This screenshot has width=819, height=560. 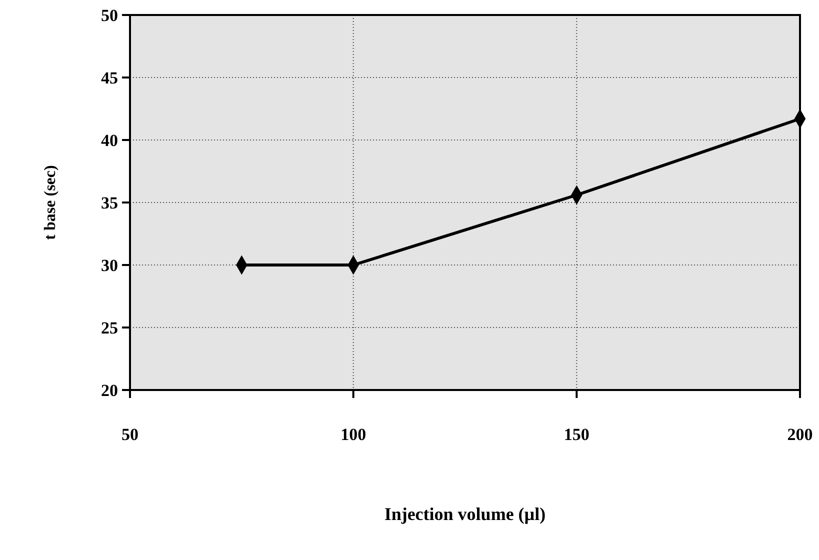 What do you see at coordinates (800, 434) in the screenshot?
I see `x-tick-label: 200` at bounding box center [800, 434].